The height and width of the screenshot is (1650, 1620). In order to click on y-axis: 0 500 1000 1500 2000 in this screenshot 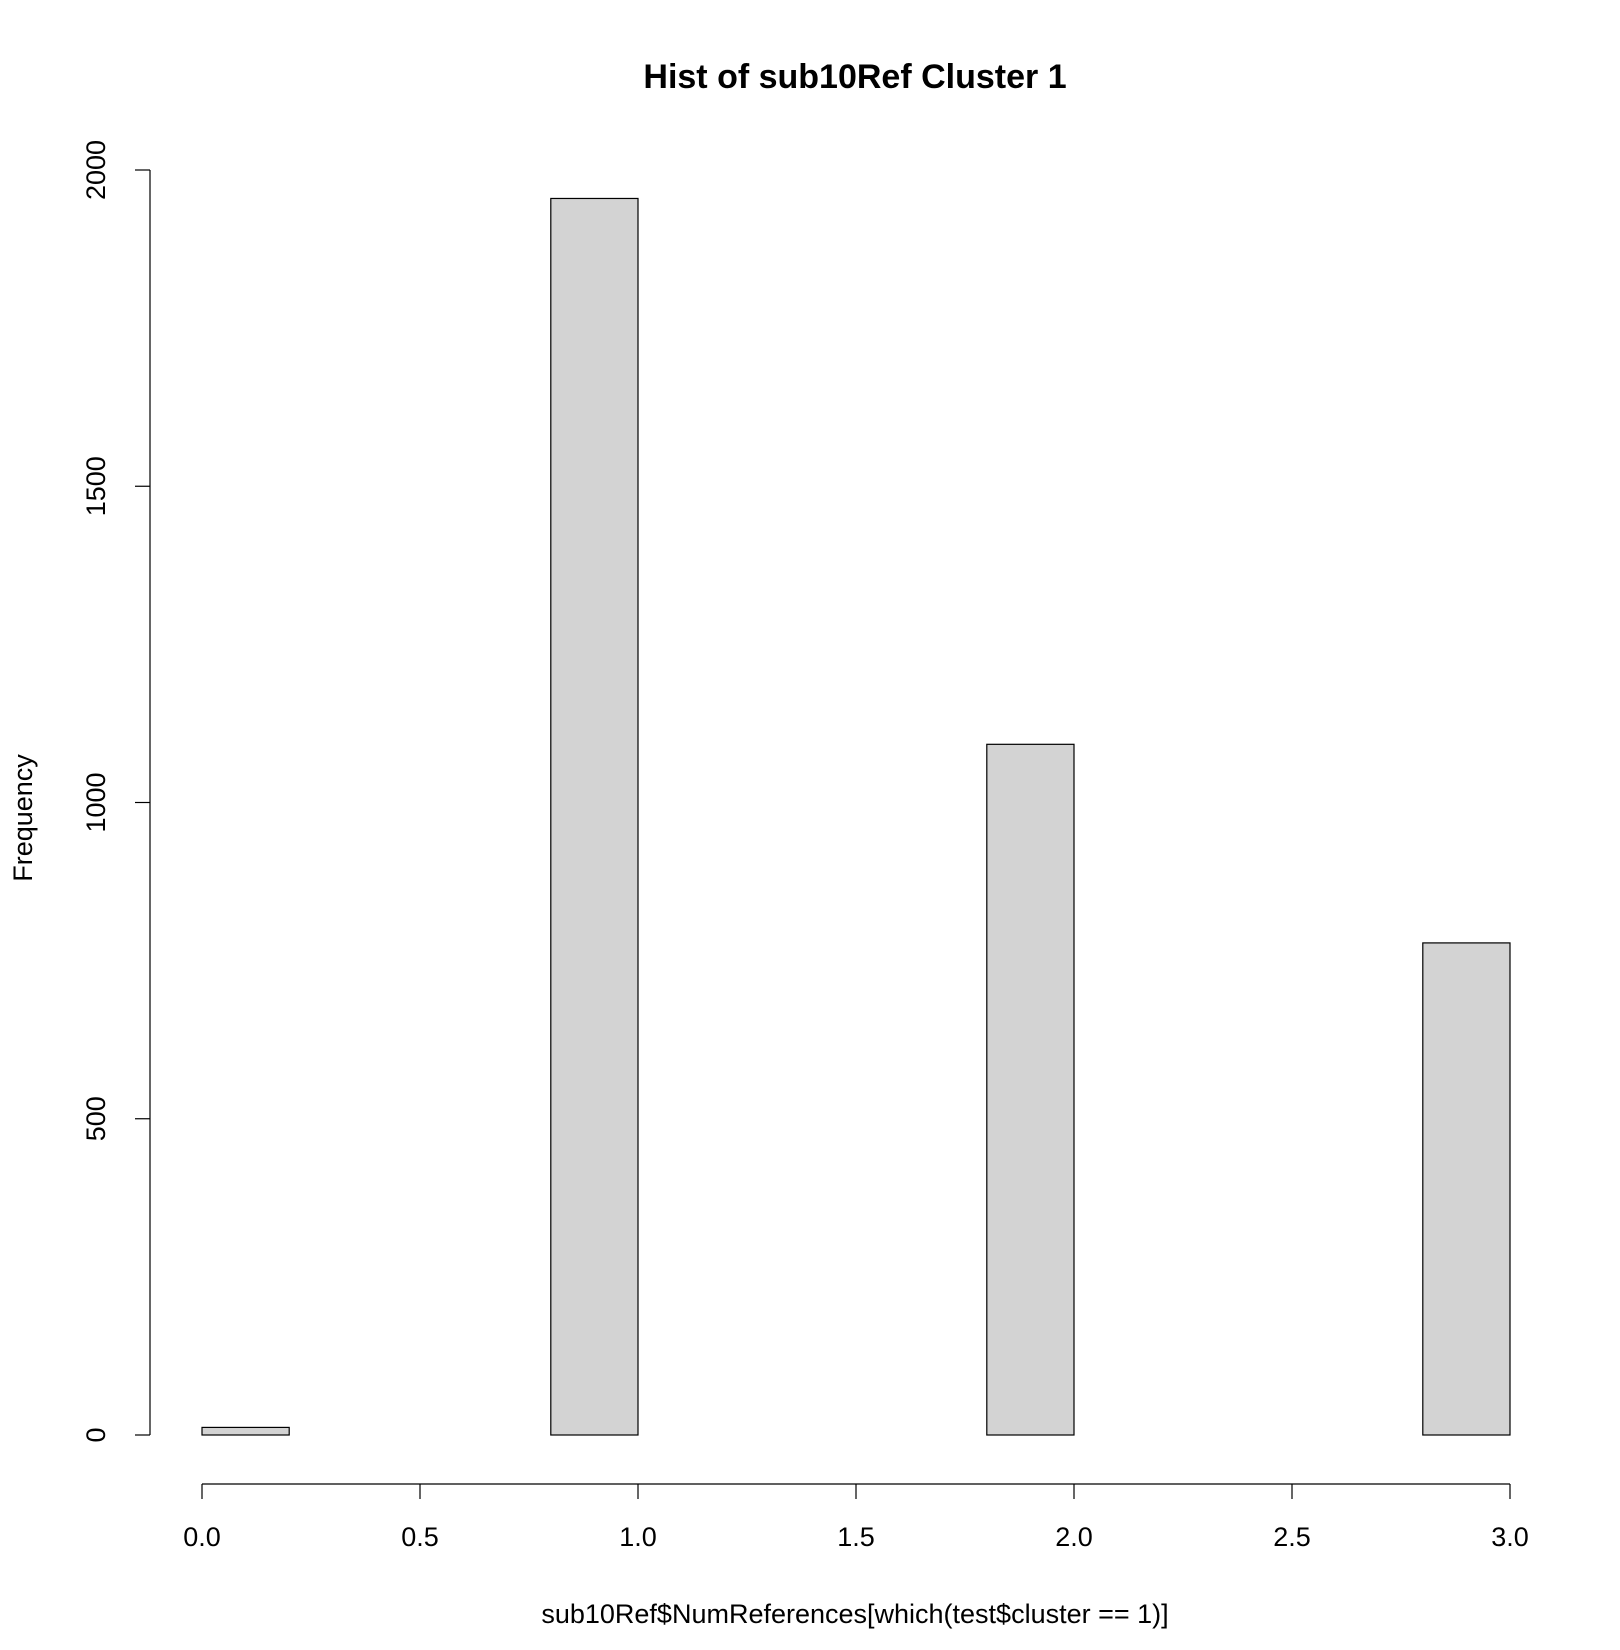, I will do `click(116, 791)`.